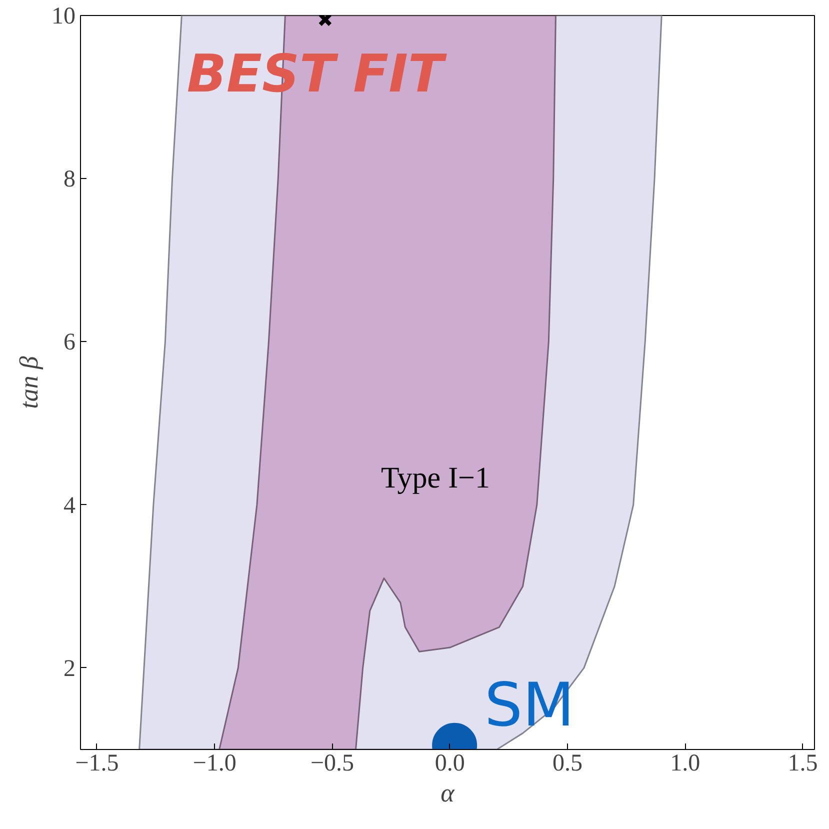 Image resolution: width=829 pixels, height=829 pixels. Describe the element at coordinates (803, 763) in the screenshot. I see `x-tick-label: 1.5` at that location.